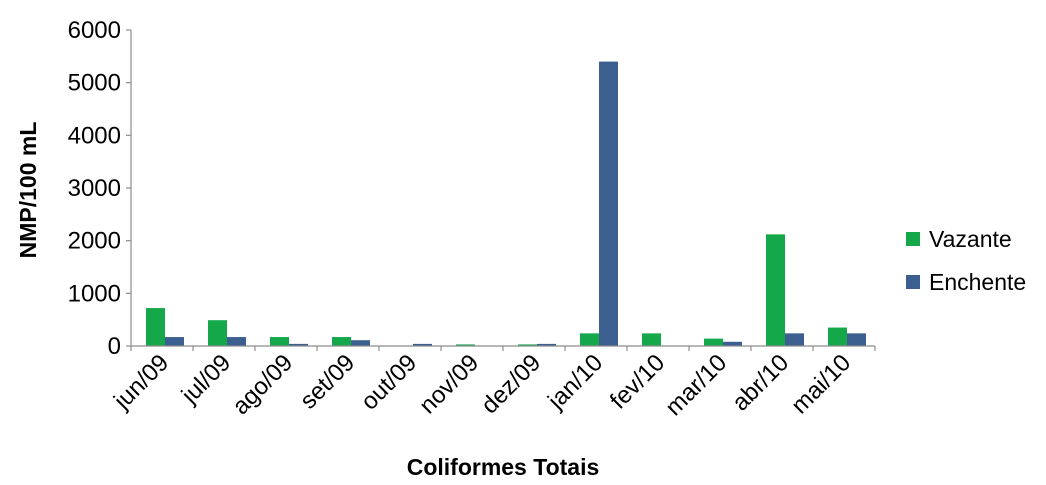 The image size is (1046, 485). Describe the element at coordinates (913, 239) in the screenshot. I see `legend-swatch-vazante` at that location.